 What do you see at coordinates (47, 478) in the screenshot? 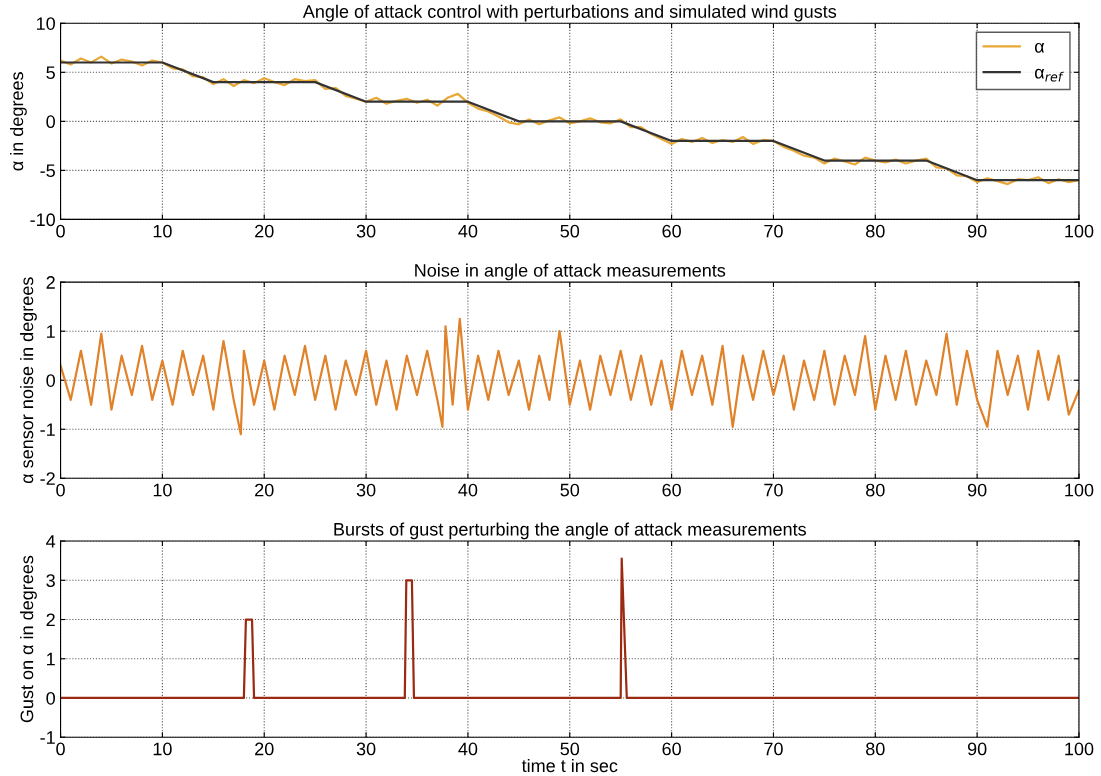
I see `y-tick-label: -2` at bounding box center [47, 478].